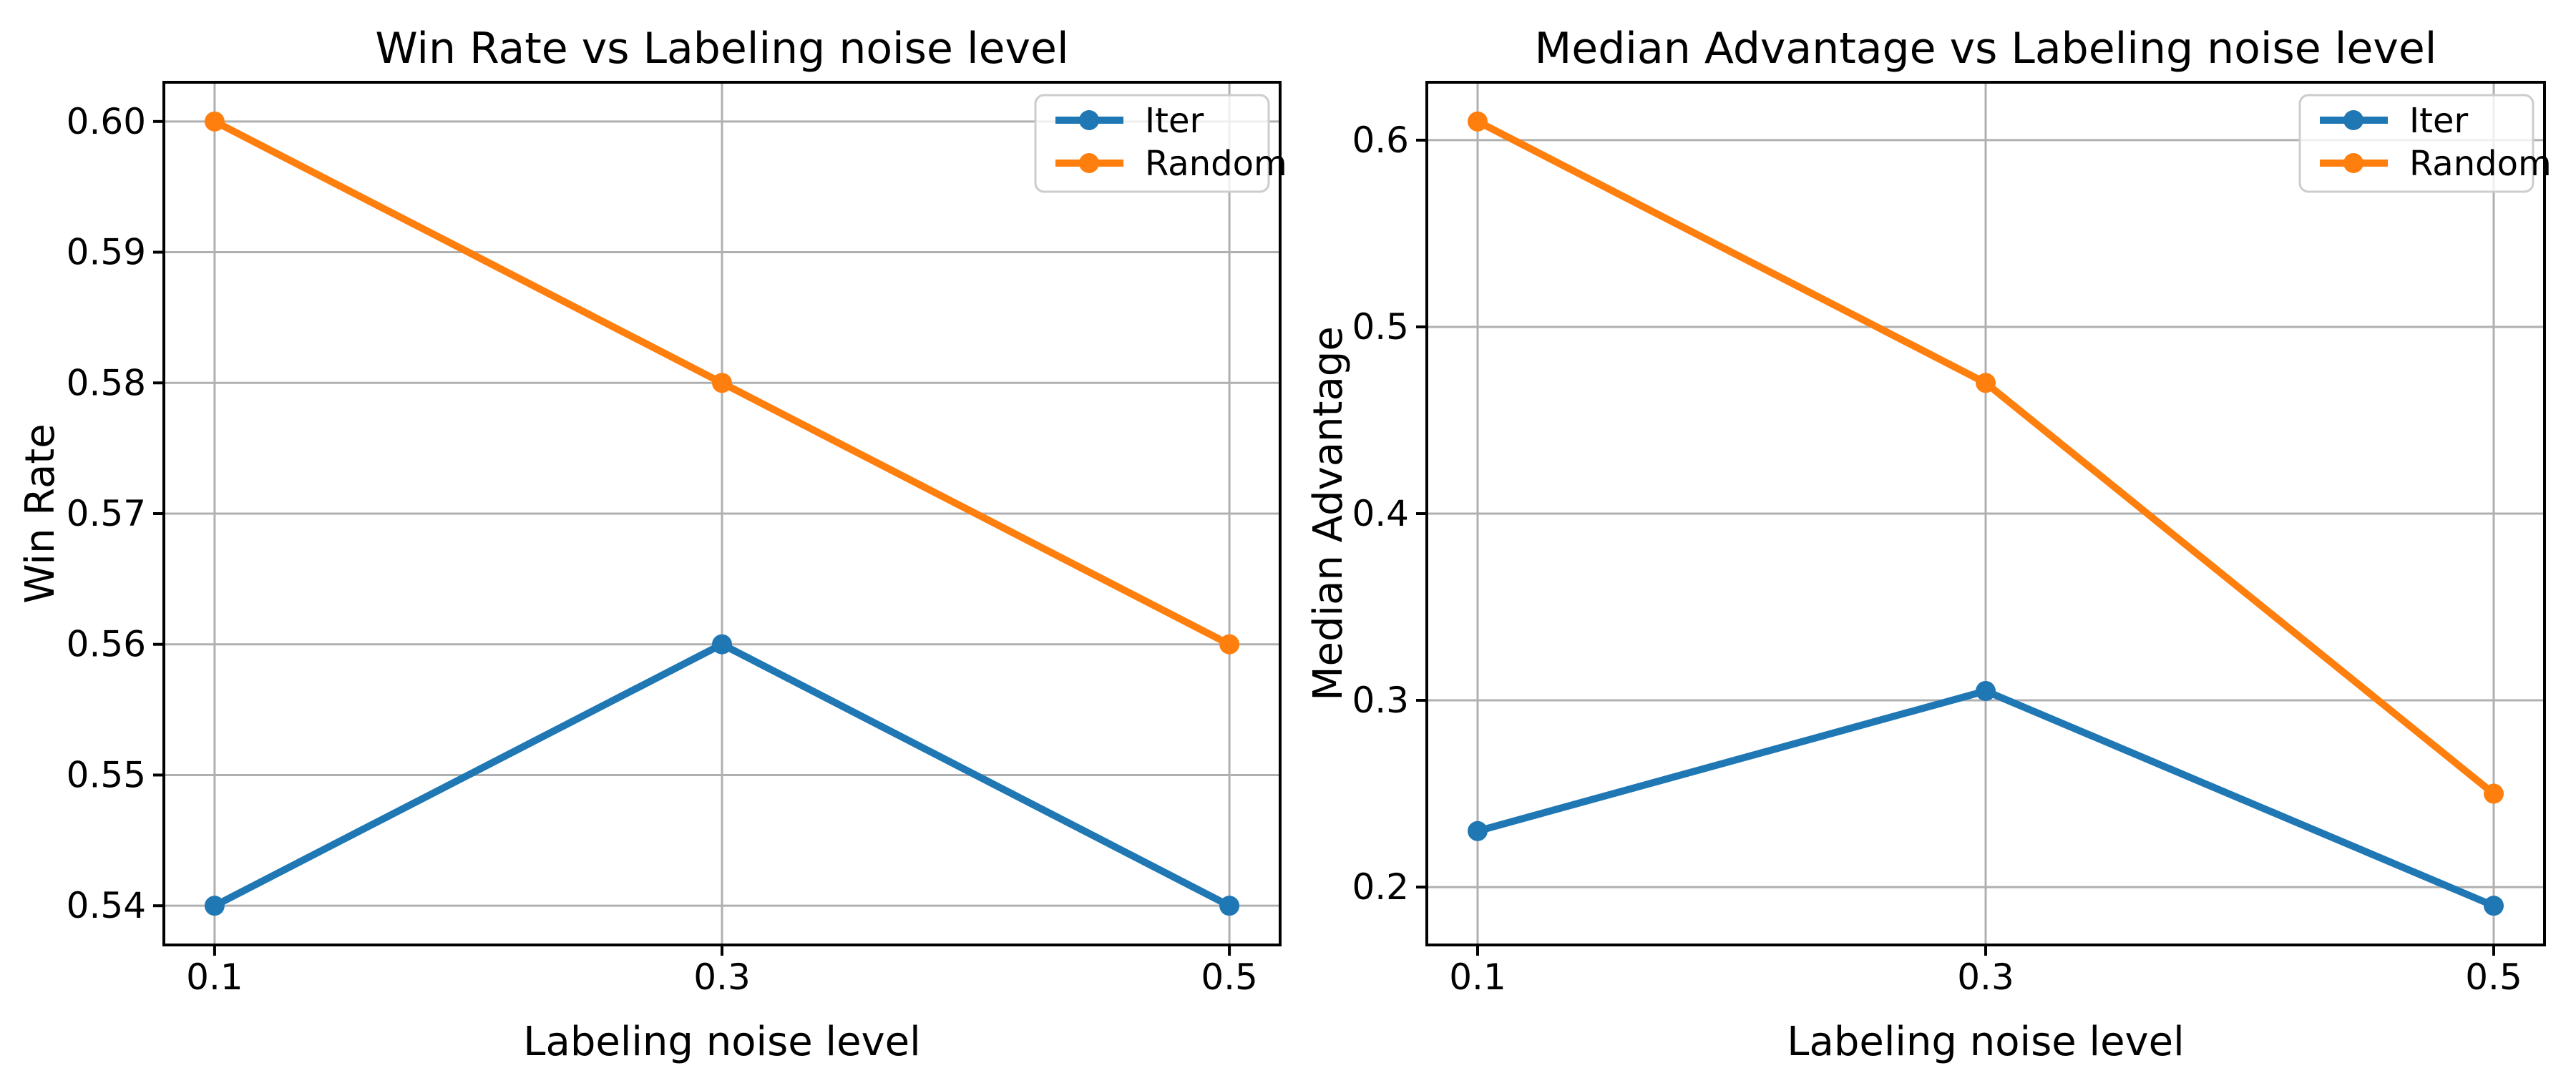 Image resolution: width=2576 pixels, height=1073 pixels. What do you see at coordinates (721, 49) in the screenshot?
I see `chart-title: Win Rate vs Labeling noise level` at bounding box center [721, 49].